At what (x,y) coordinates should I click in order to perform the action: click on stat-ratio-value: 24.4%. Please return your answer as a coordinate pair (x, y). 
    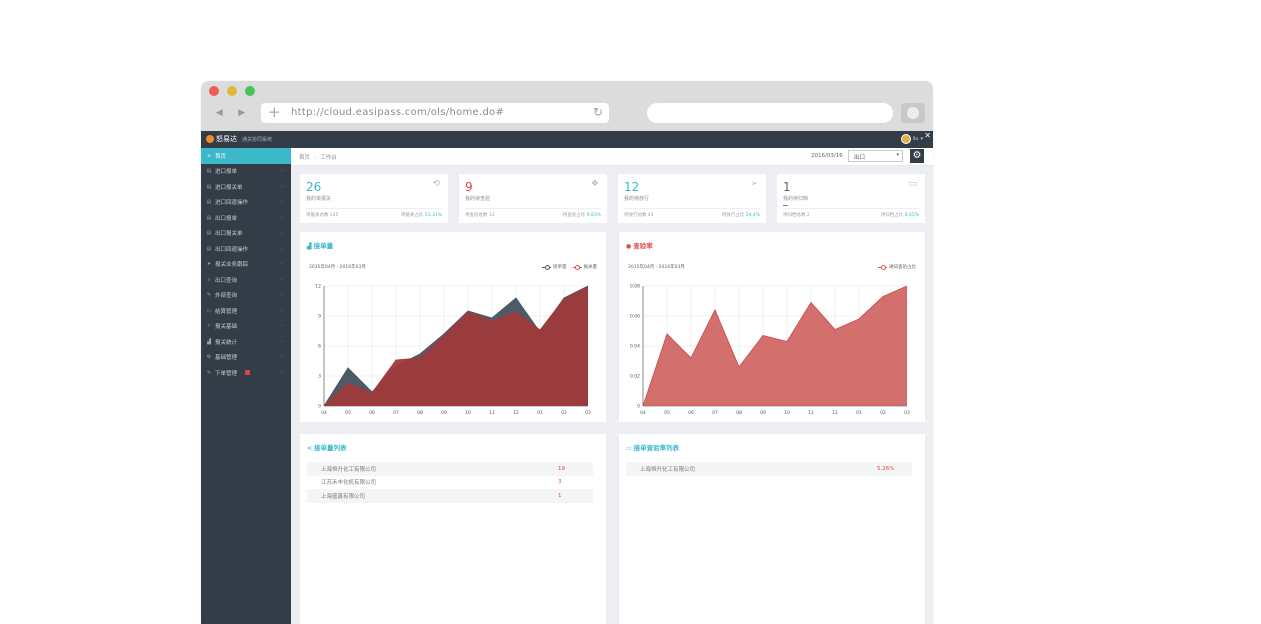
    Looking at the image, I should click on (752, 215).